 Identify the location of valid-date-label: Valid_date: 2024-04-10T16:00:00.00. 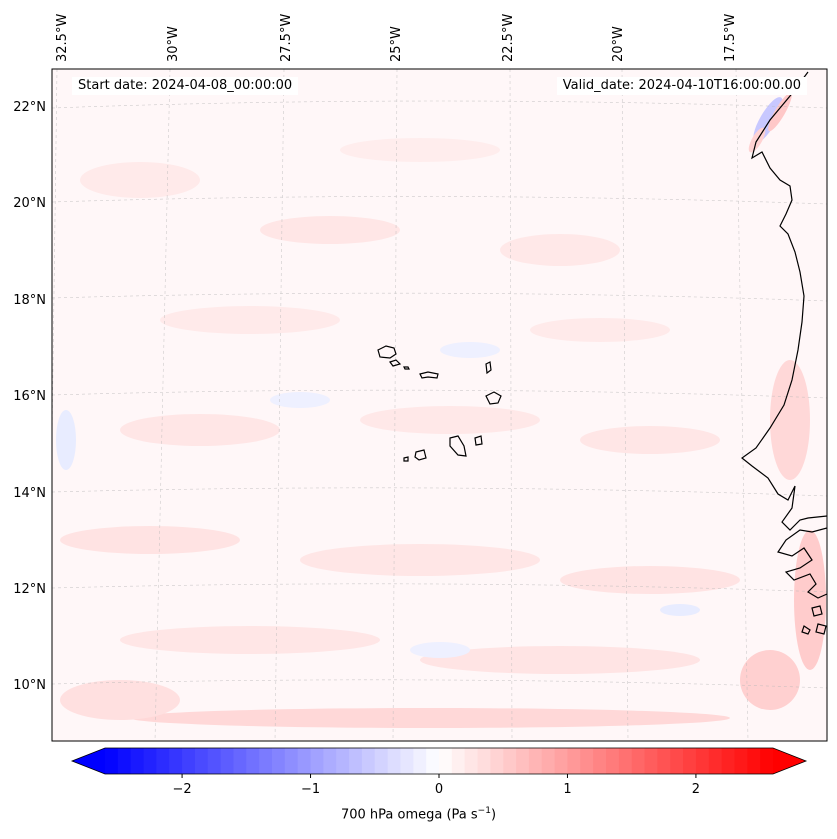
(681, 86).